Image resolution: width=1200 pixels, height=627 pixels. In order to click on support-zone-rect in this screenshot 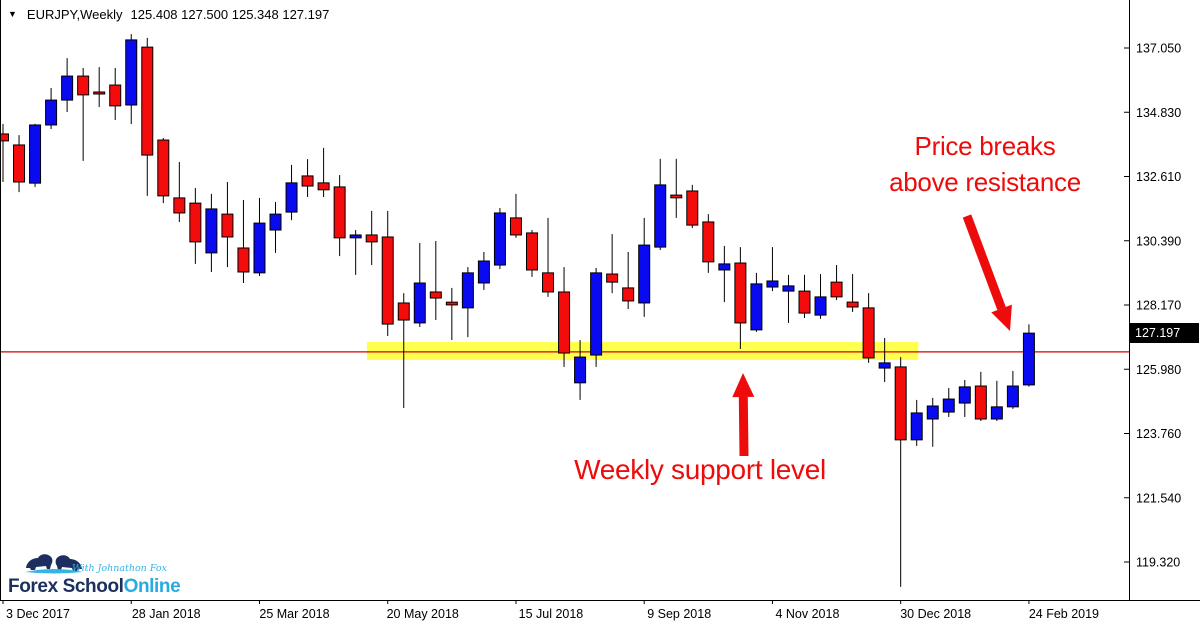, I will do `click(642, 351)`.